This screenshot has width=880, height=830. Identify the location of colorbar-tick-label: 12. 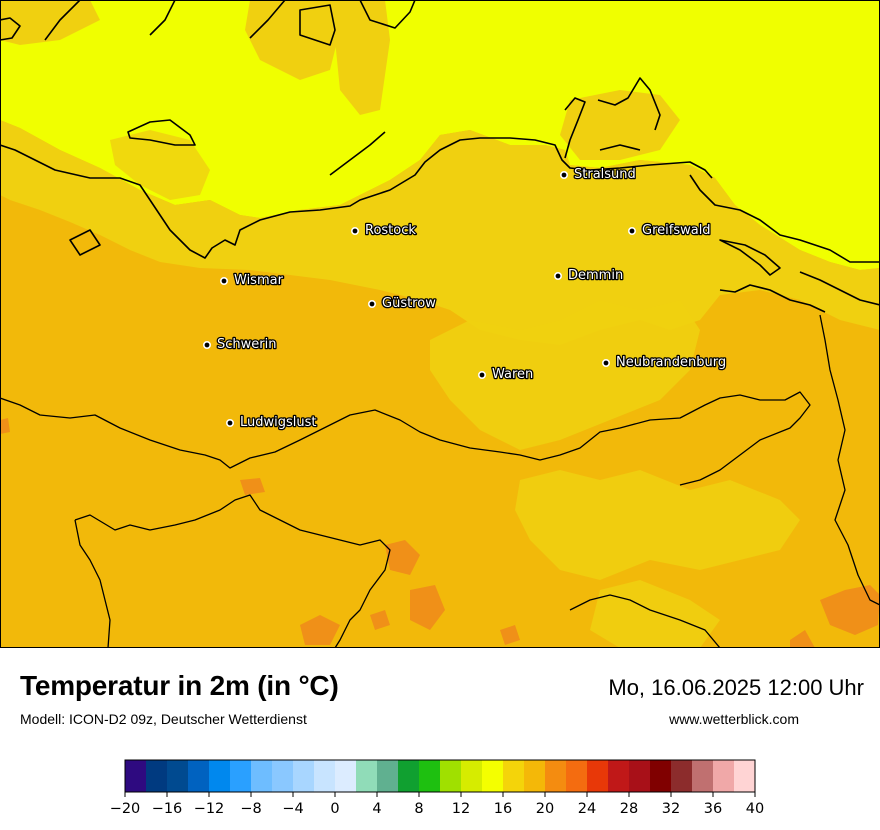
(461, 809).